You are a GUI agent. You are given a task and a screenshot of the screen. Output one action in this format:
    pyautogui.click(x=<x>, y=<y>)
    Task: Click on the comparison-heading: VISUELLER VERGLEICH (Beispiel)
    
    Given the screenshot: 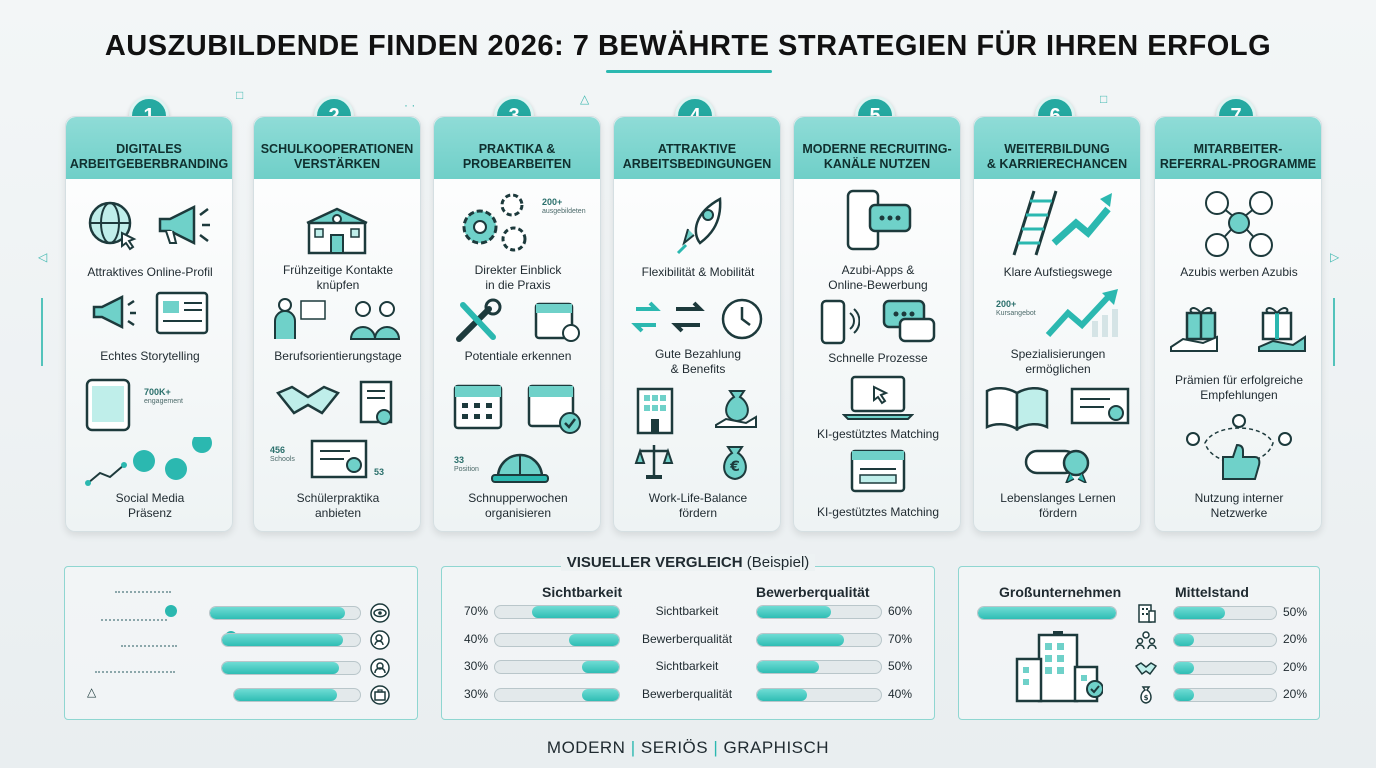 What is the action you would take?
    pyautogui.click(x=688, y=563)
    